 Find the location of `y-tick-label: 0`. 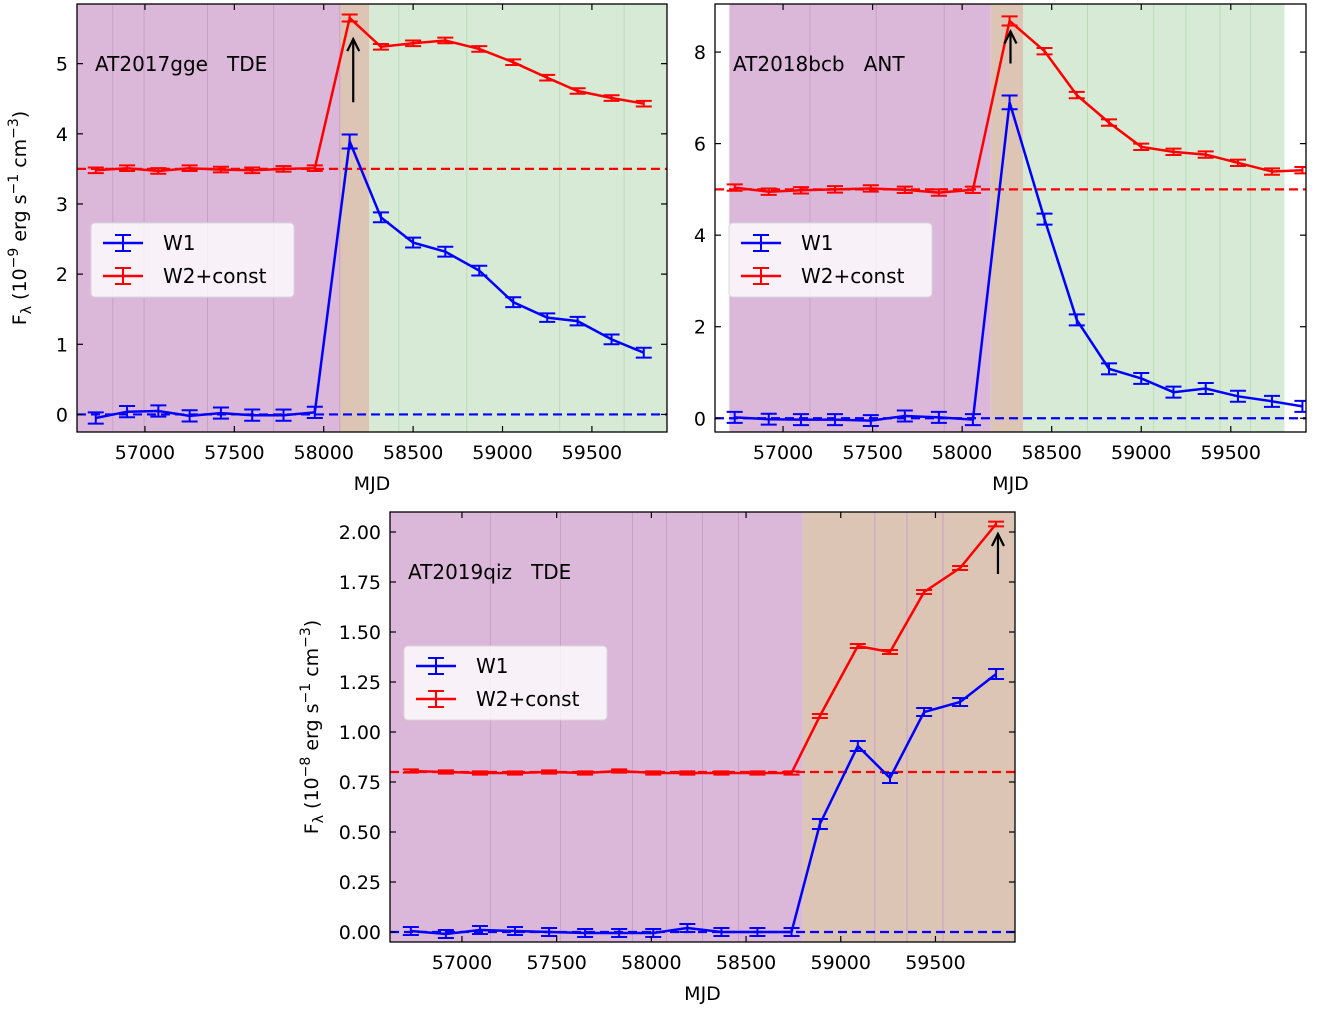

y-tick-label: 0 is located at coordinates (62, 415).